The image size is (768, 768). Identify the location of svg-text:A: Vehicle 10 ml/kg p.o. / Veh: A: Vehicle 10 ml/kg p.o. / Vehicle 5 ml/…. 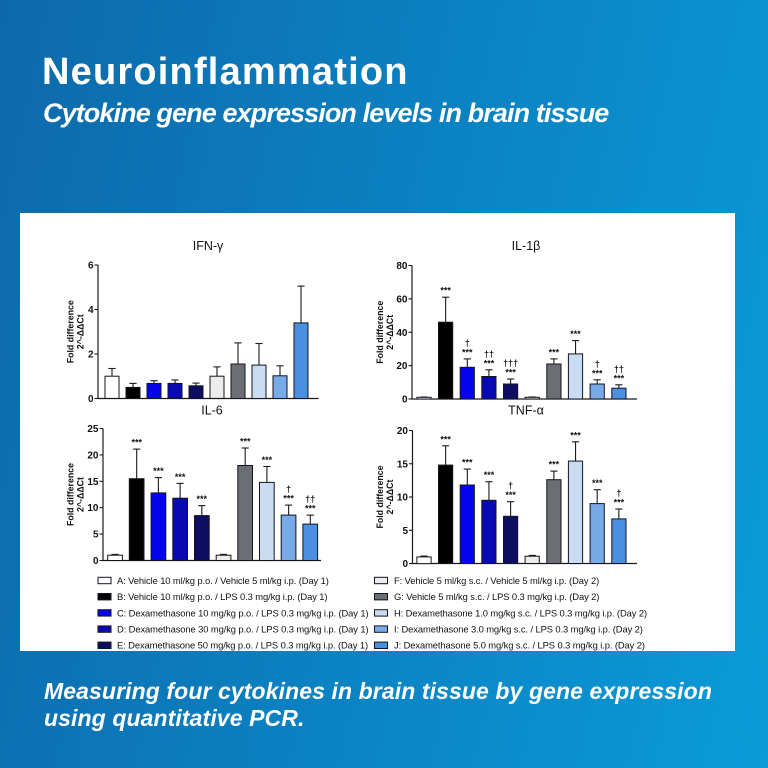
(223, 580).